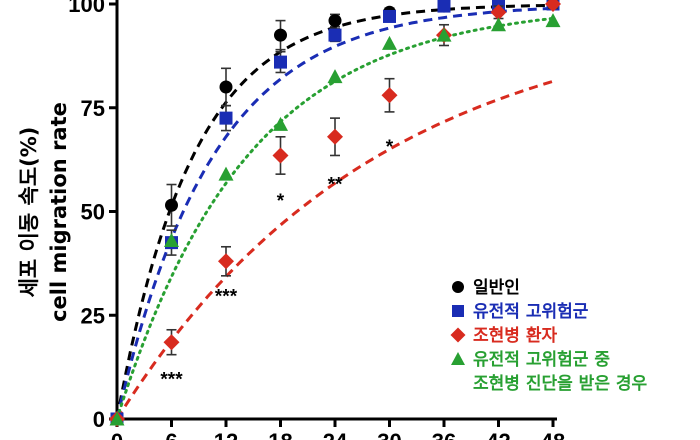 Image resolution: width=700 pixels, height=440 pixels. What do you see at coordinates (86, 8) in the screenshot?
I see `y-tick-label: 100` at bounding box center [86, 8].